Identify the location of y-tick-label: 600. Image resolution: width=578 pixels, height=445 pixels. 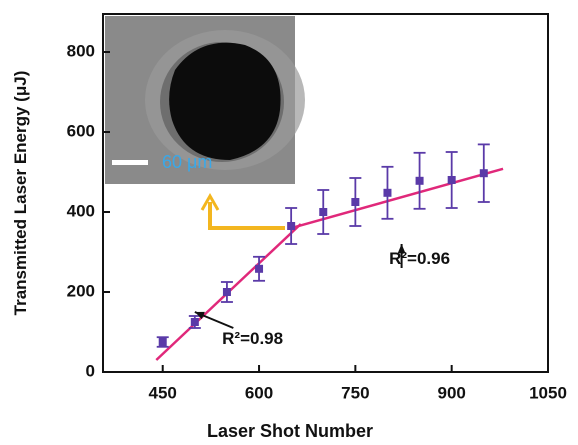
(81, 130).